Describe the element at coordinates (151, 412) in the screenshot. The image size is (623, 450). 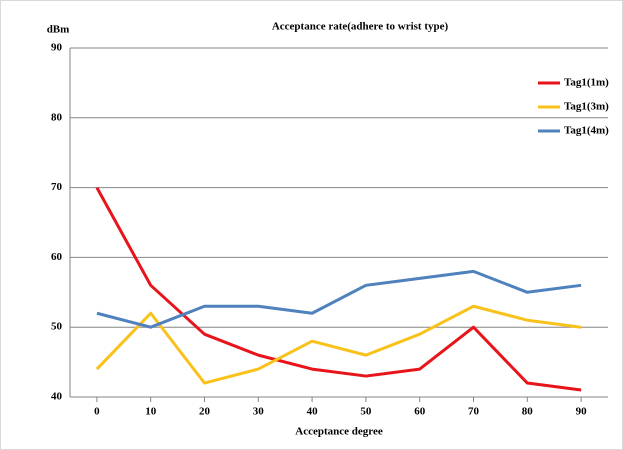
I see `x-tick-label: 10` at that location.